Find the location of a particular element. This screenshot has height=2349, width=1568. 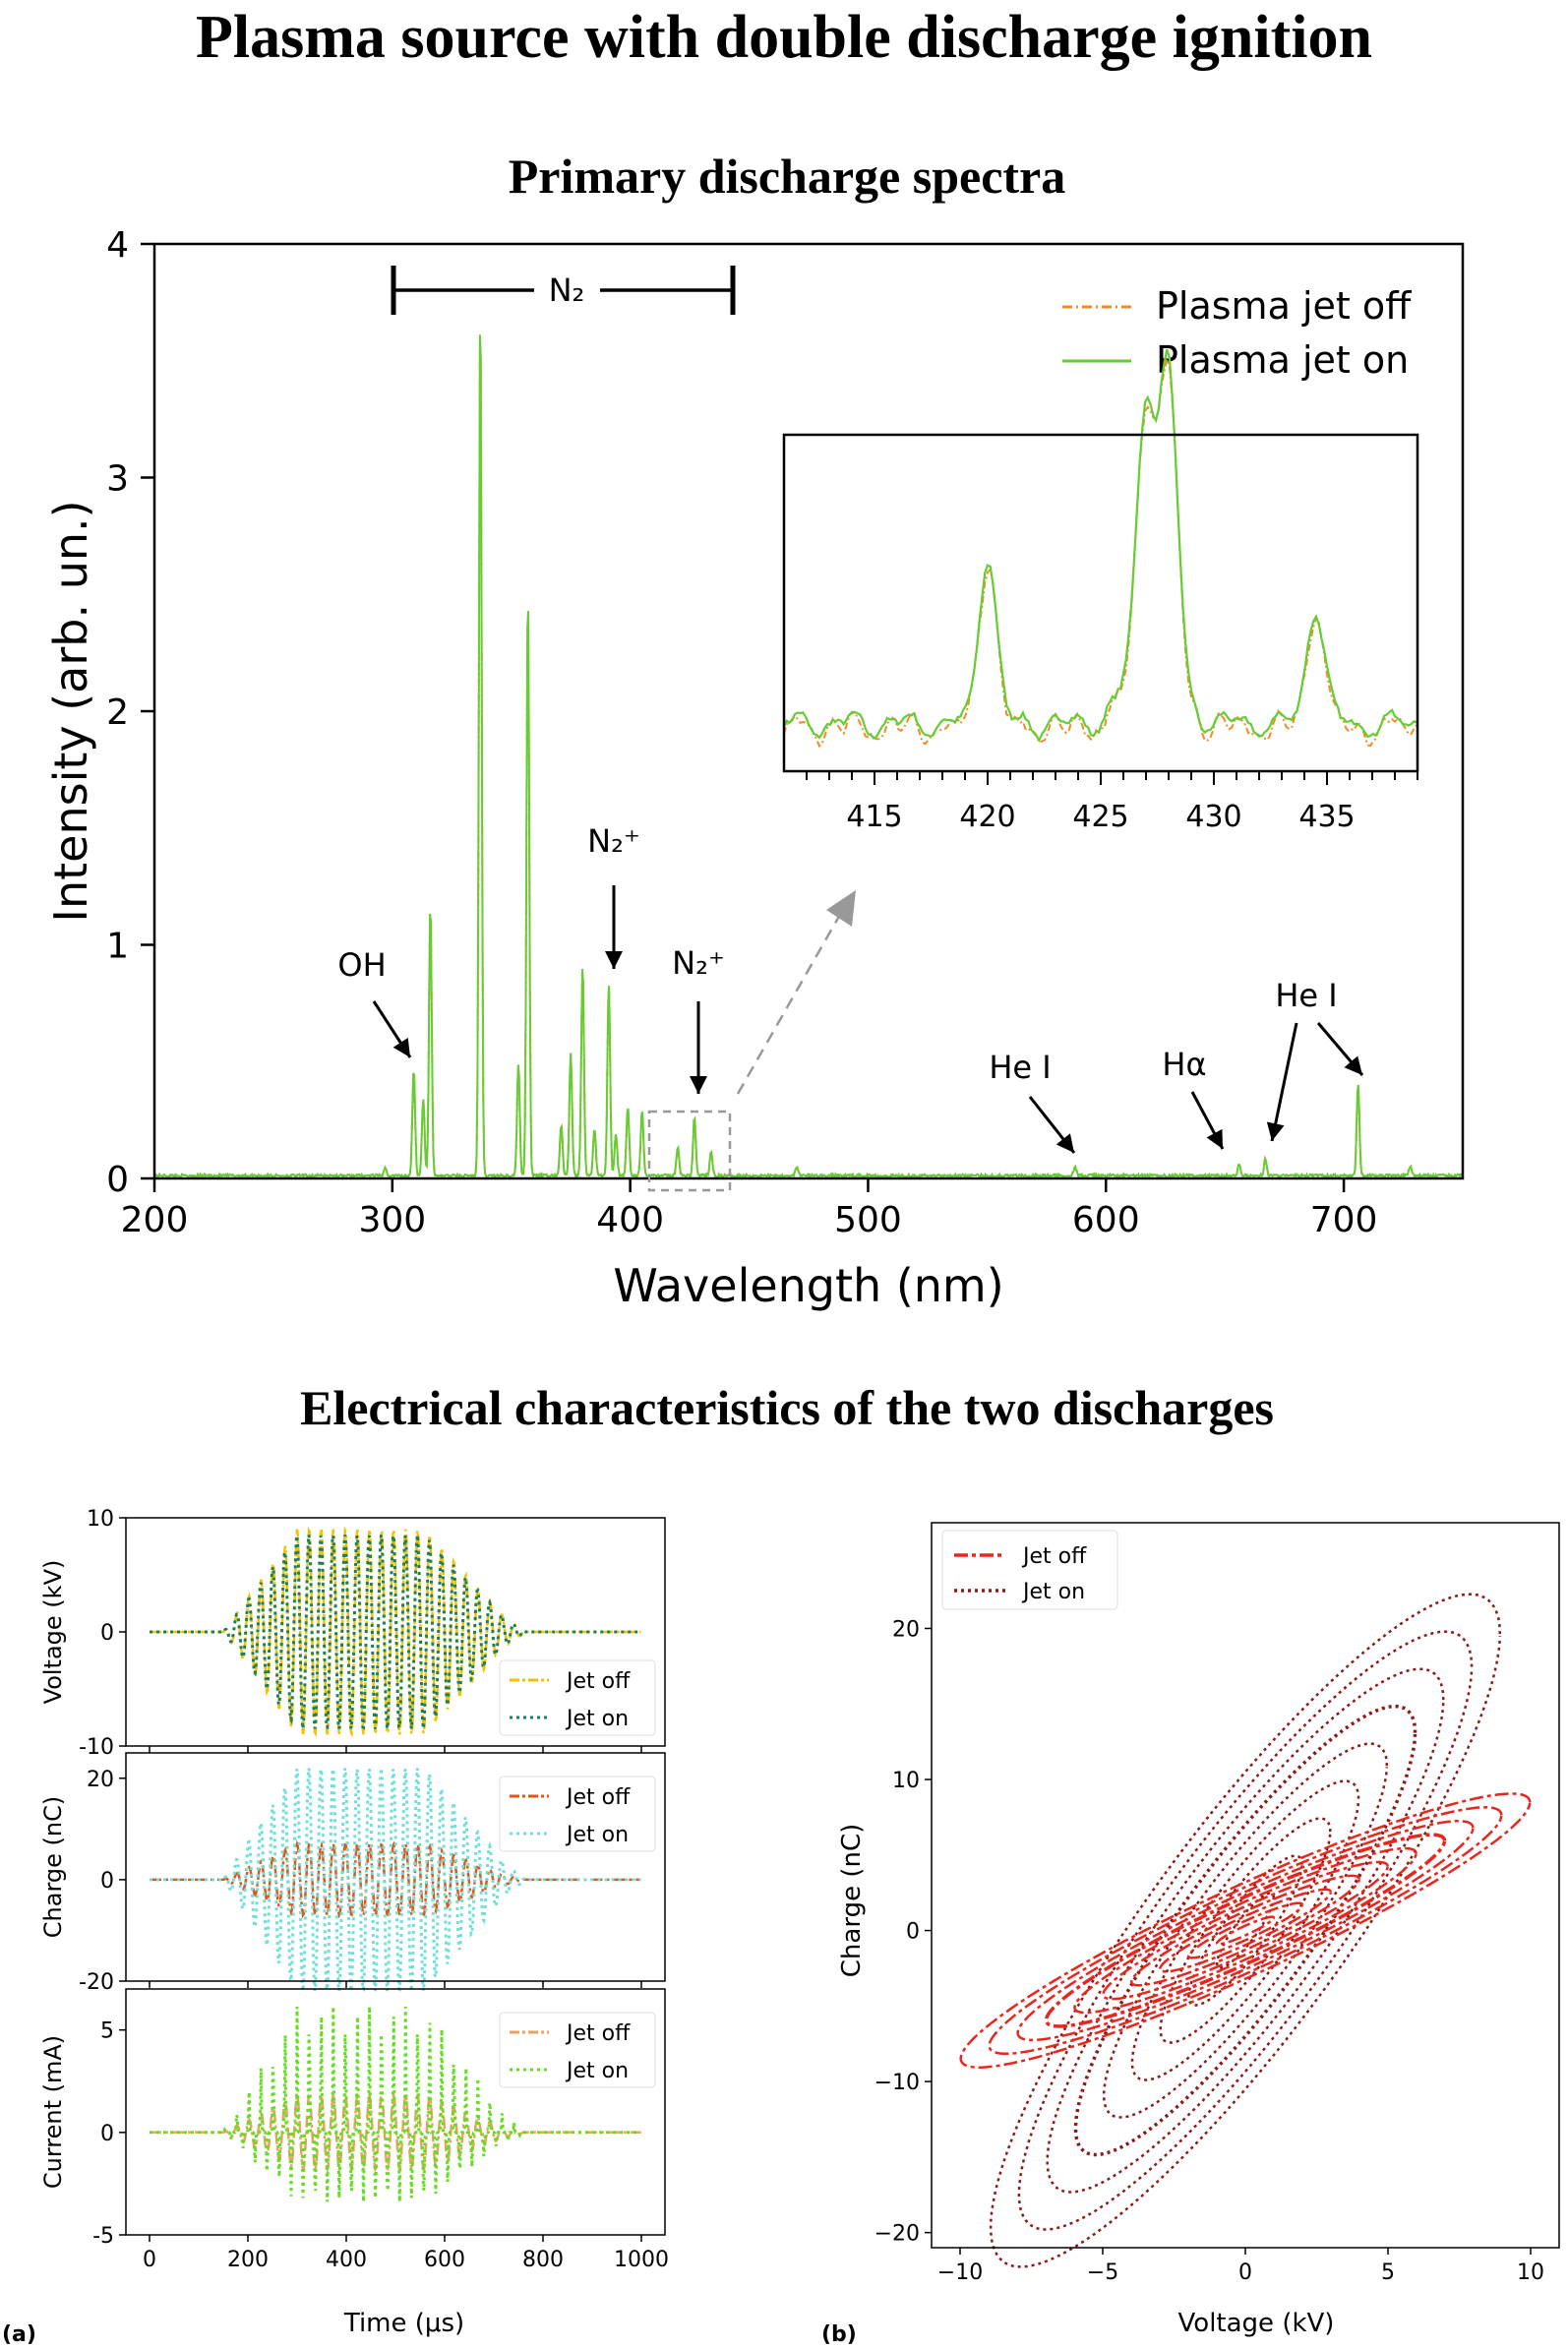

voltage-y-tick-label: 10 is located at coordinates (100, 1519).